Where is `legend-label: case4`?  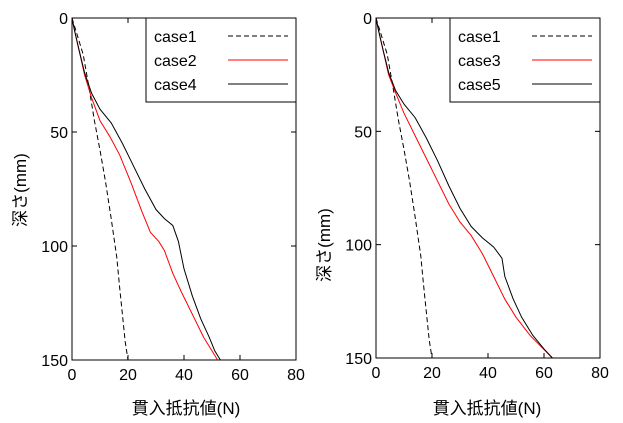
legend-label: case4 is located at coordinates (175, 85).